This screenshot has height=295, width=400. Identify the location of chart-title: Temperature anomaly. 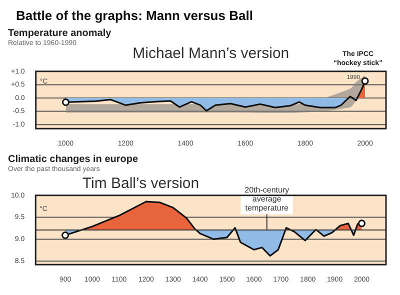
(60, 33).